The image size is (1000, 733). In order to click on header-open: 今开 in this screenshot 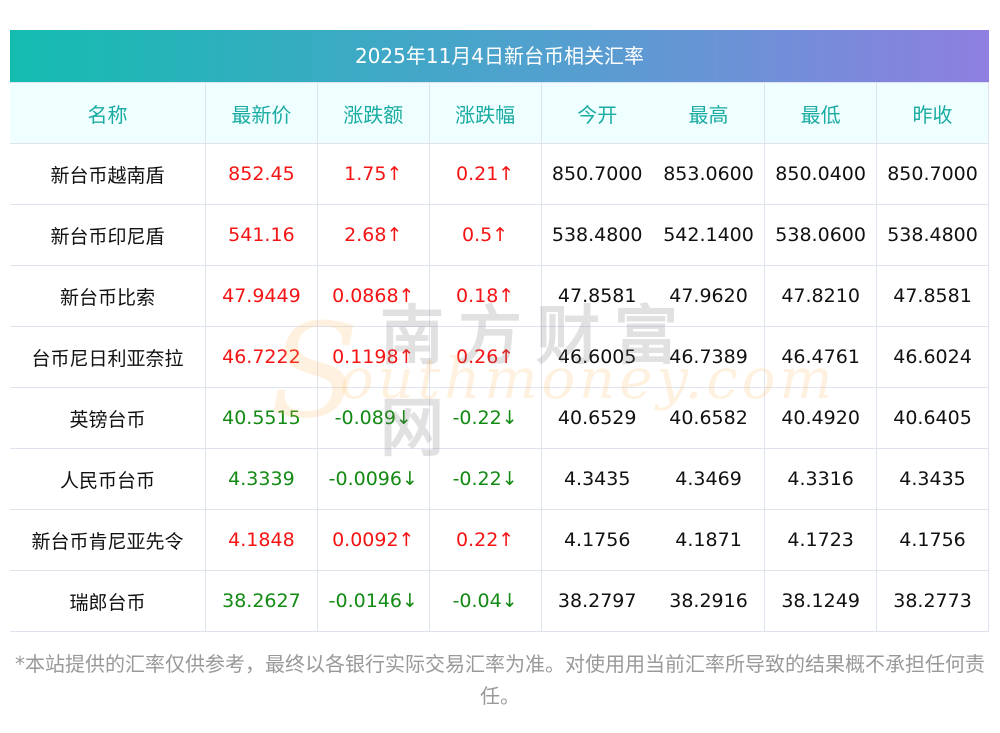, I will do `click(596, 113)`.